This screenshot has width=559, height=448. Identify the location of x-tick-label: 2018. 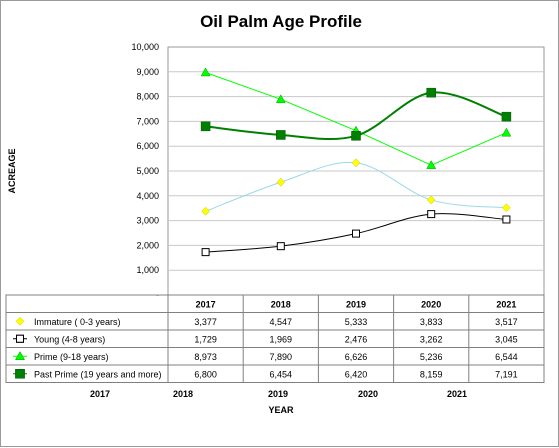
(281, 304).